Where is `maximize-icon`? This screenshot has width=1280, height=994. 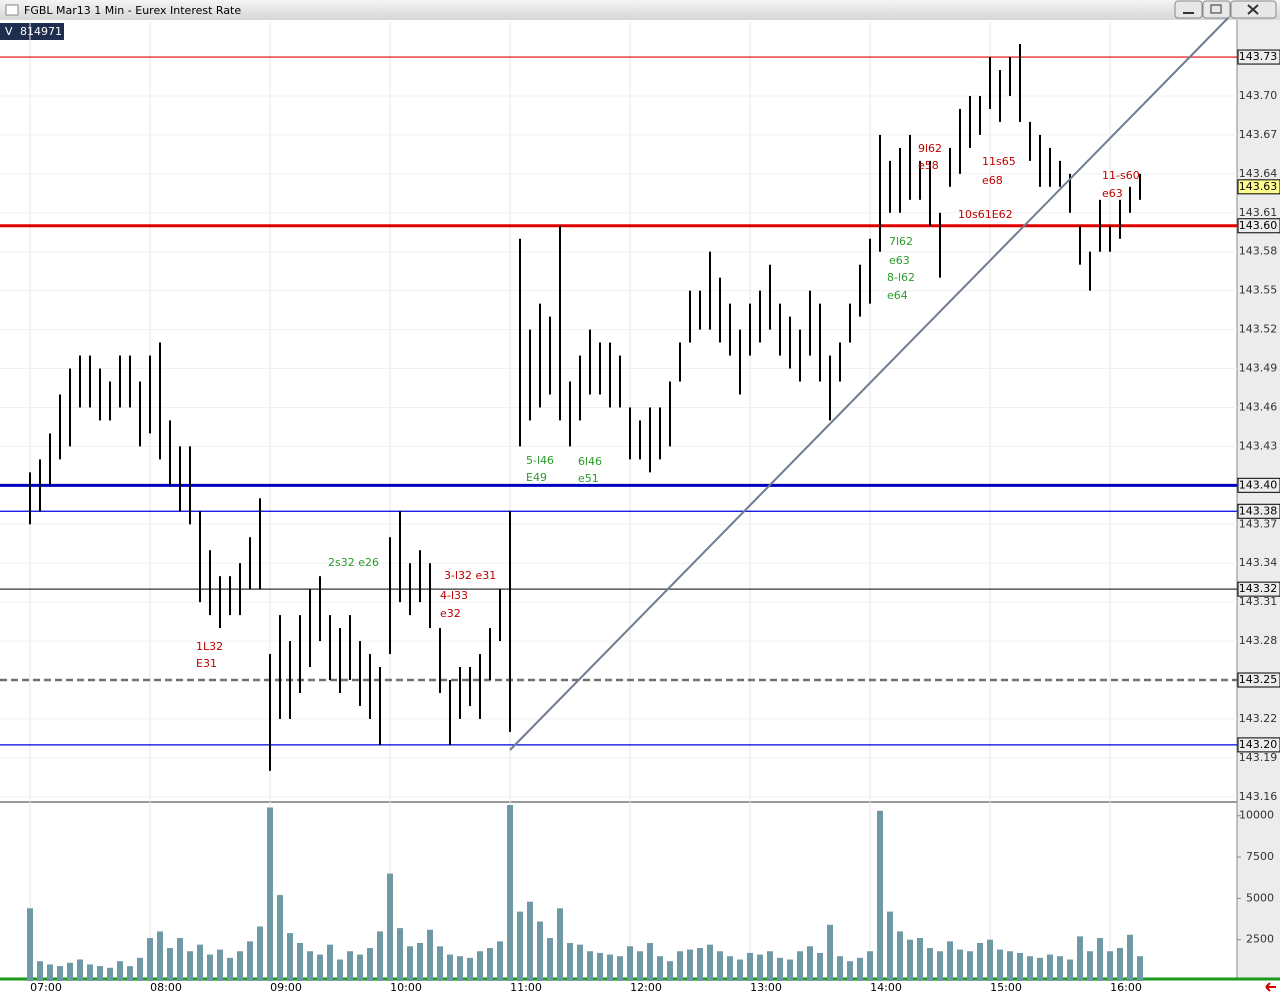 maximize-icon is located at coordinates (1216, 9).